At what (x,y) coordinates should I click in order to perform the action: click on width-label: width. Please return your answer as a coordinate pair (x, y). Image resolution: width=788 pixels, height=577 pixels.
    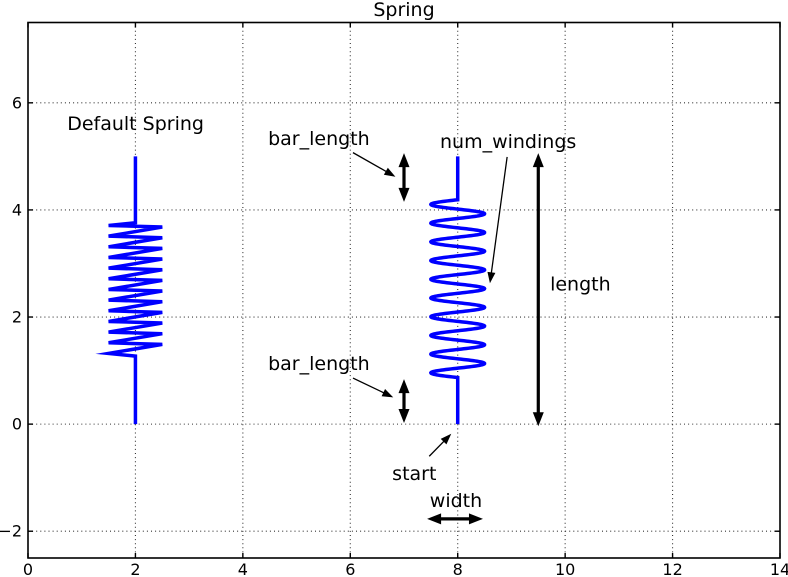
    Looking at the image, I should click on (456, 501).